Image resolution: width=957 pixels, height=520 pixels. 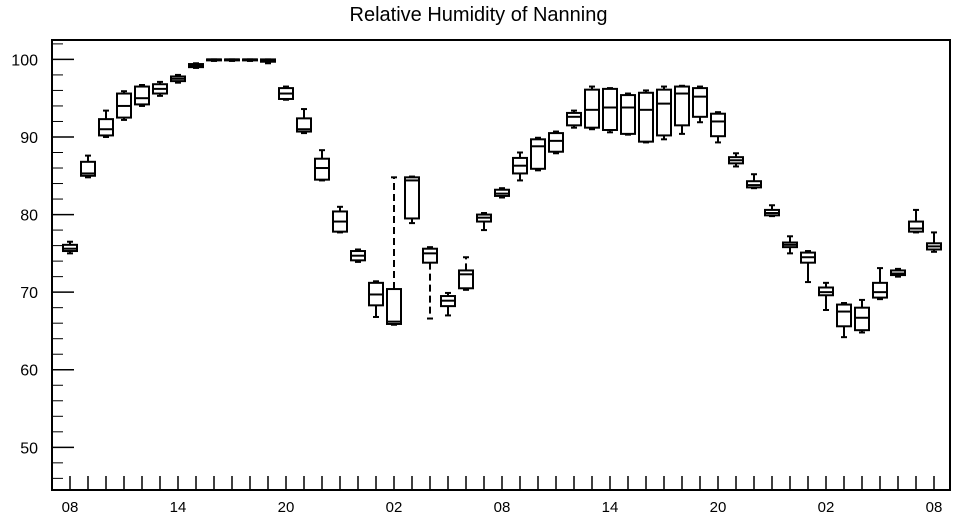 I want to click on y-tick-label: 80, so click(x=29, y=216).